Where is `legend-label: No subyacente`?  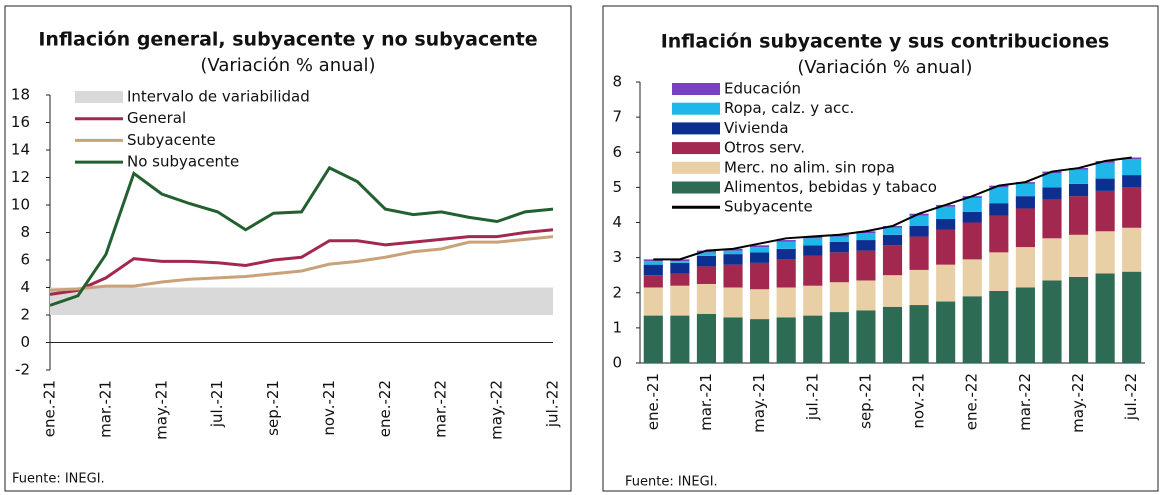
legend-label: No subyacente is located at coordinates (183, 162).